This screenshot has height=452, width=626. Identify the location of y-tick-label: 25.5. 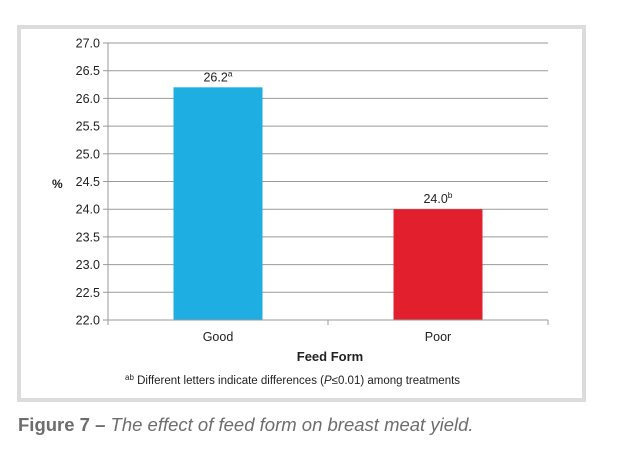
(88, 127).